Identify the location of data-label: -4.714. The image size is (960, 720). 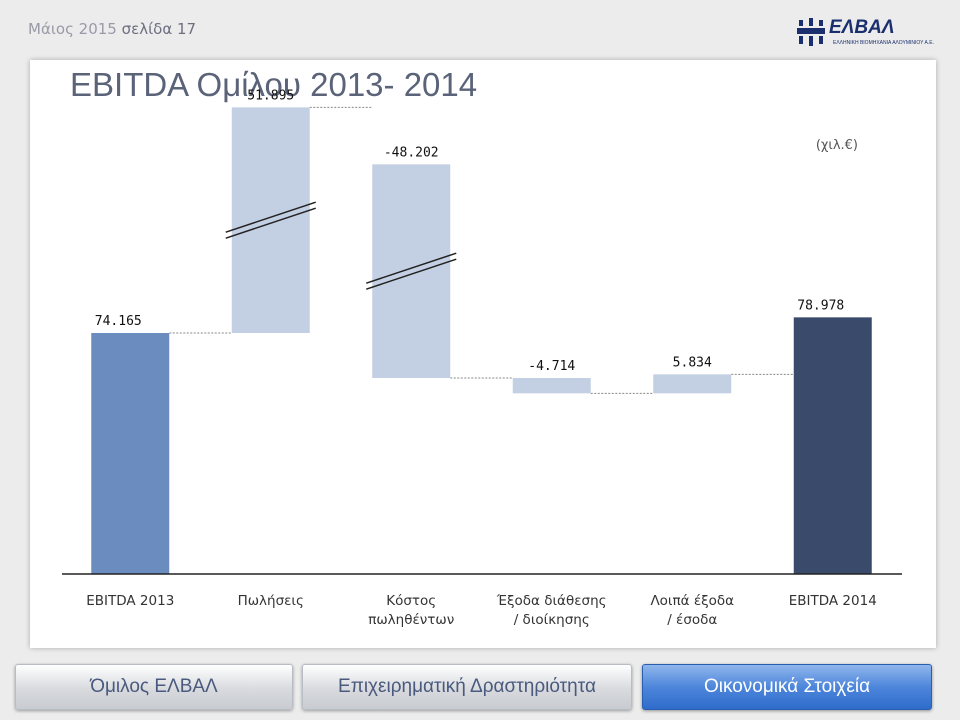
(551, 366).